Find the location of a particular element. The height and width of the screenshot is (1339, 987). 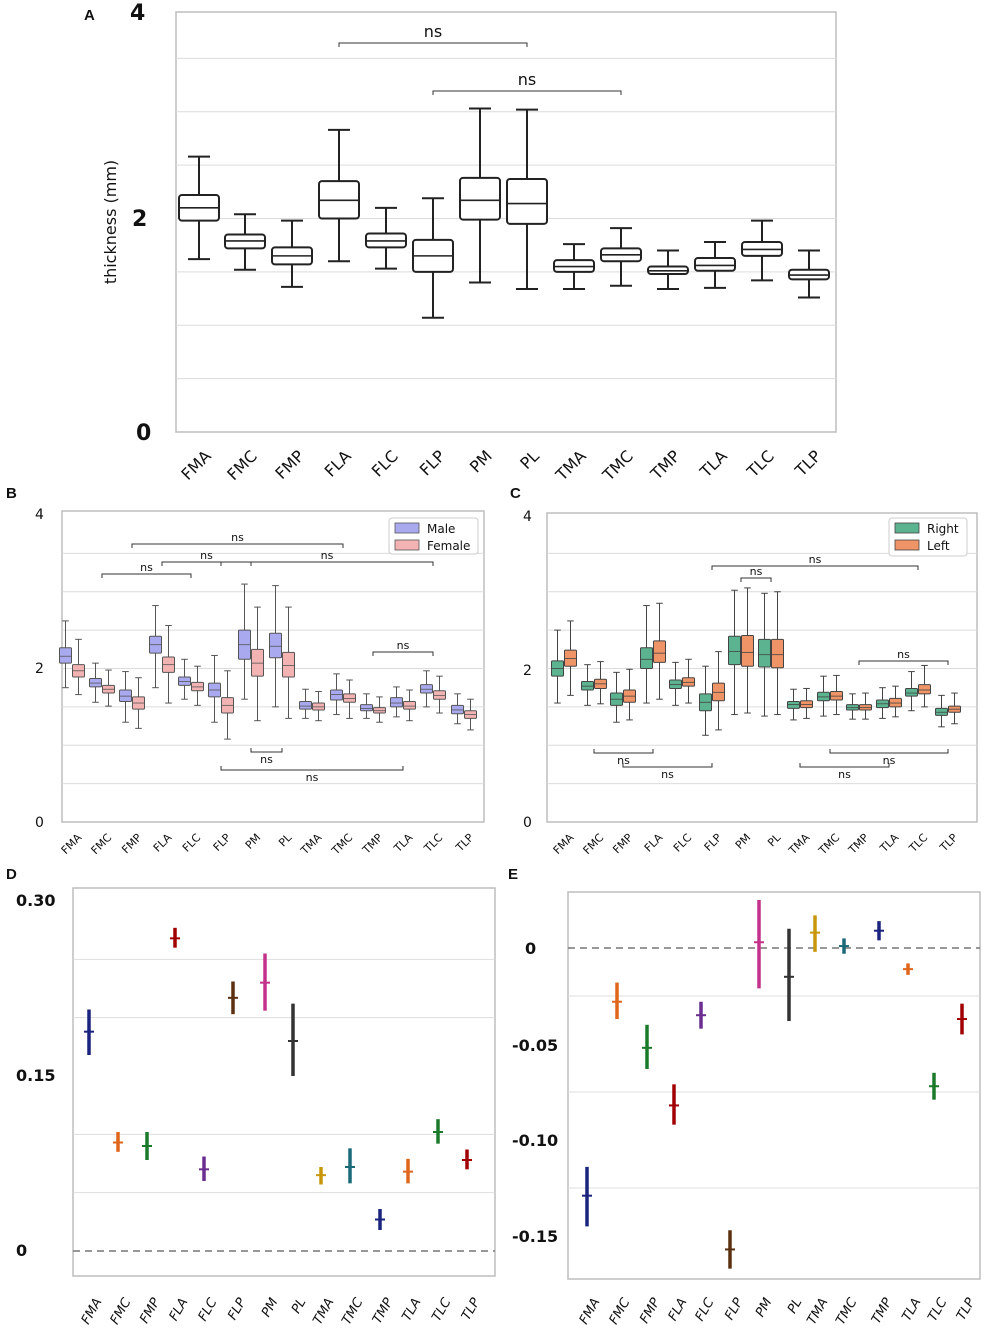

point-TLA is located at coordinates (408, 1171).